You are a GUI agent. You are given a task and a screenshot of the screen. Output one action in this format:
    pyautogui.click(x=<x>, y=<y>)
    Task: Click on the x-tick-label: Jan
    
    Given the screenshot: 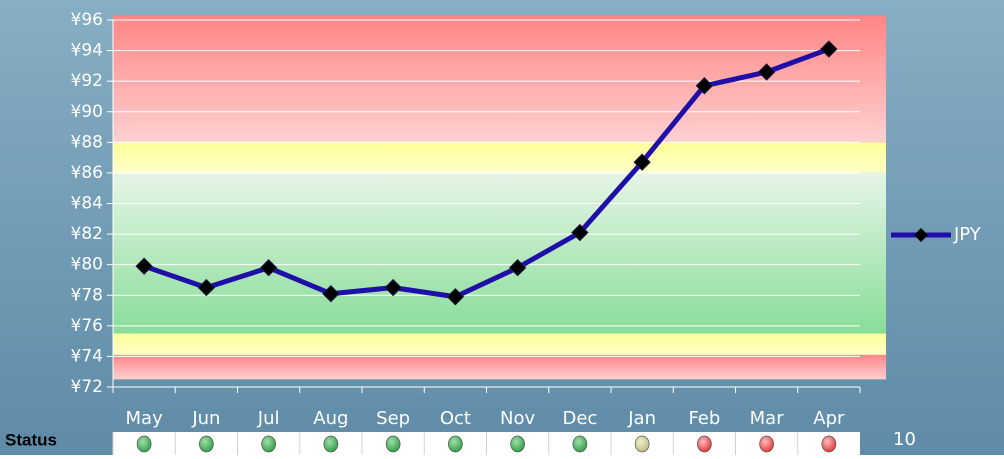 What is the action you would take?
    pyautogui.click(x=641, y=418)
    